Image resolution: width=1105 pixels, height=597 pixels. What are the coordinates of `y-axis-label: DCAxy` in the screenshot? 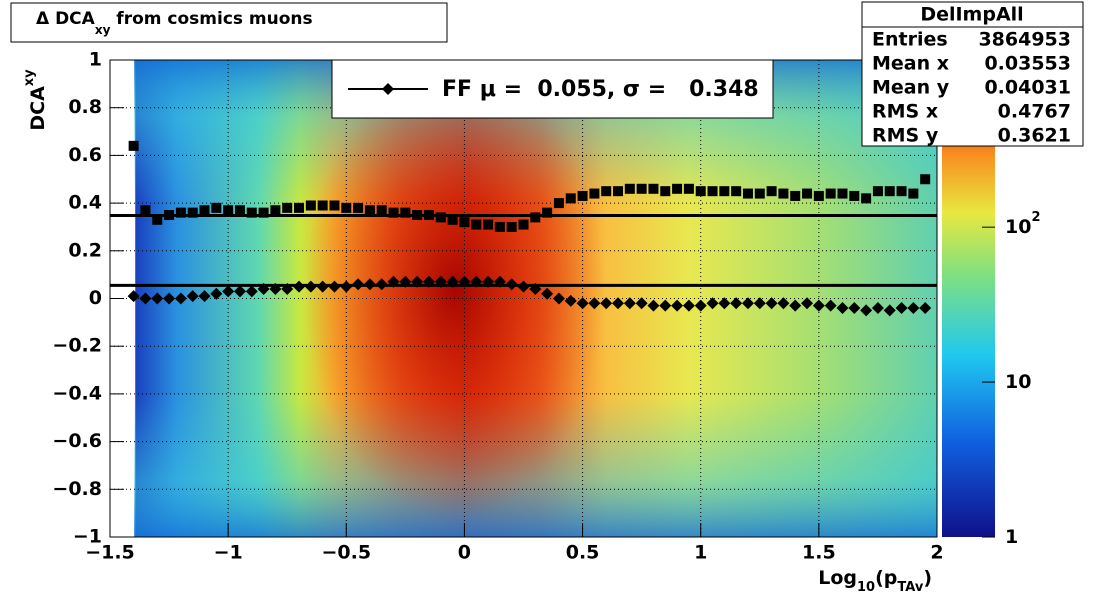 It's located at (35, 100).